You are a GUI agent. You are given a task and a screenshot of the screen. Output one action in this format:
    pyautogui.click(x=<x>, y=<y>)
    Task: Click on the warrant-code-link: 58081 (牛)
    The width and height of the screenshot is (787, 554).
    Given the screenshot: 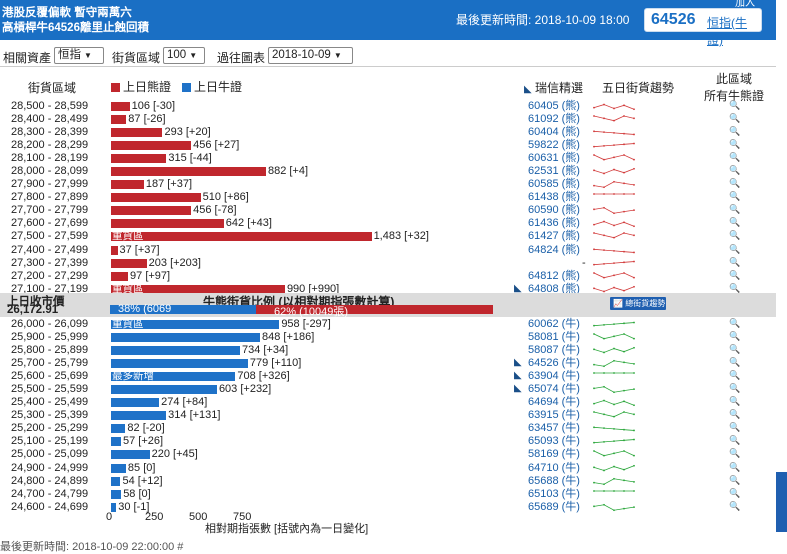 What is the action you would take?
    pyautogui.click(x=554, y=337)
    